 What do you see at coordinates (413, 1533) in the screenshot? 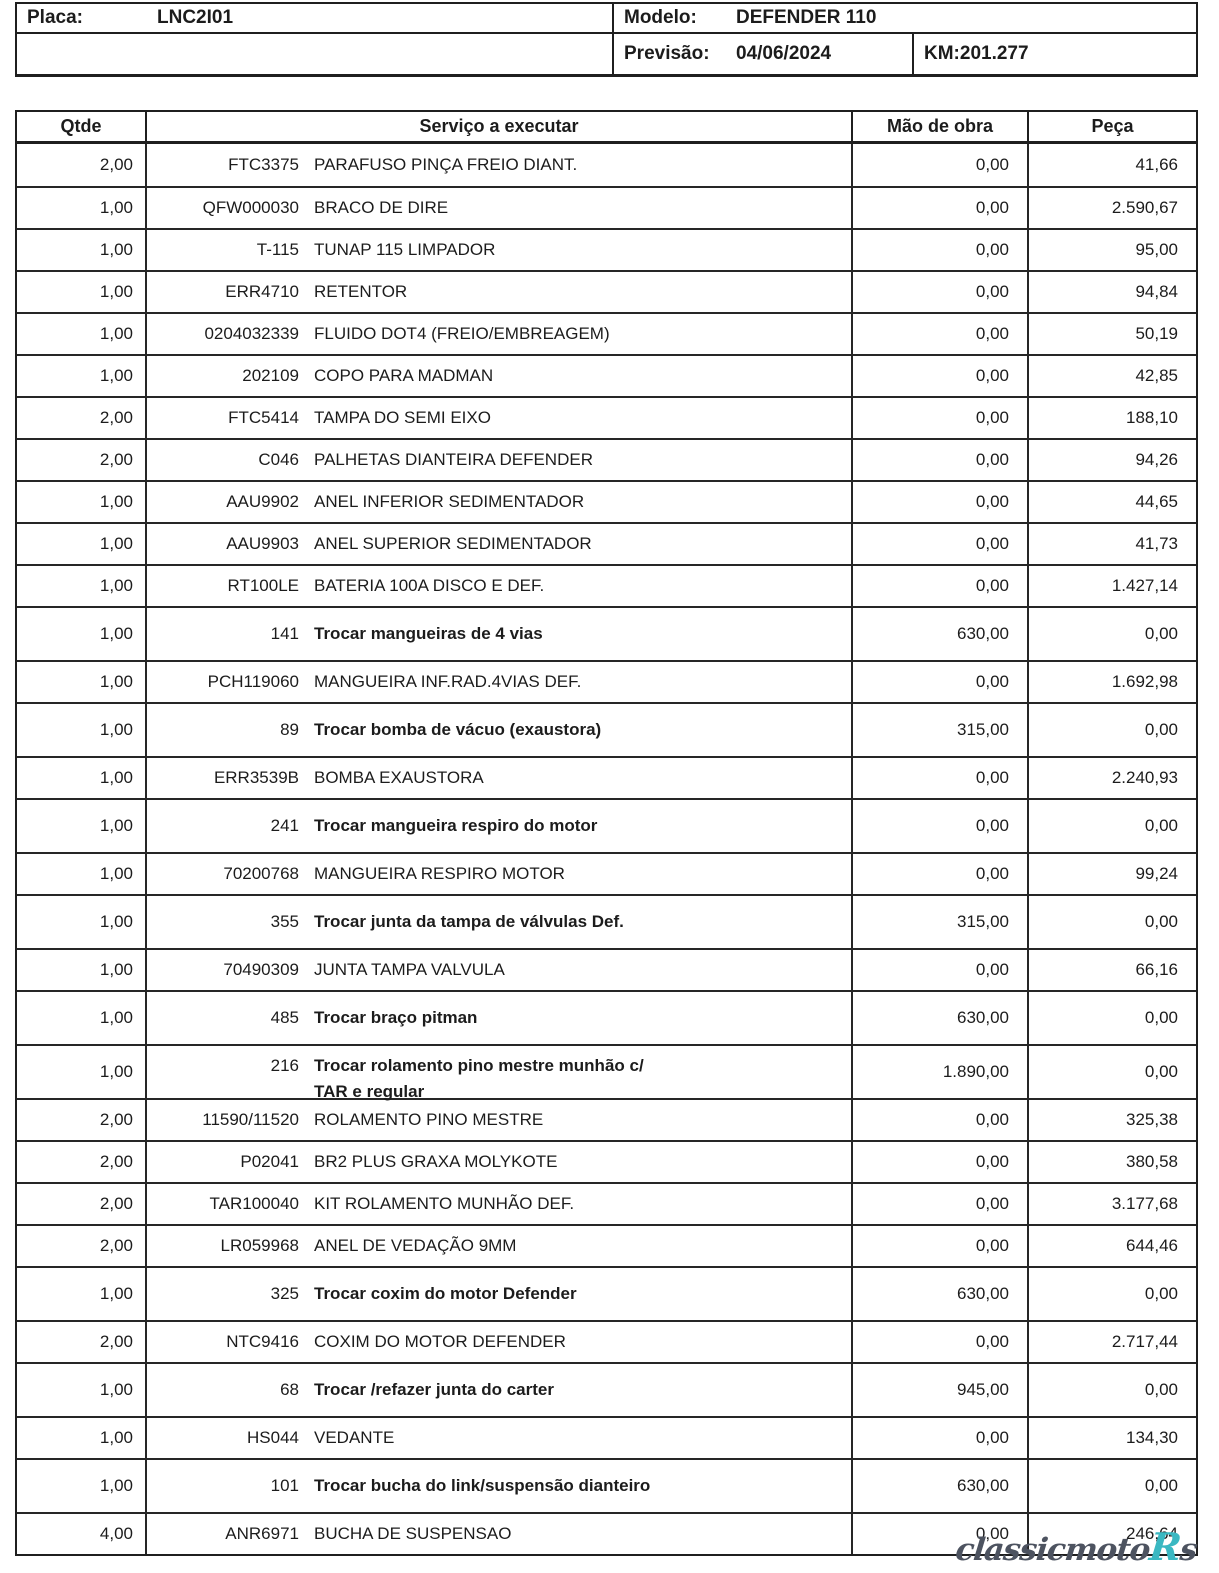
I see `item-description: BUCHA DE SUSPENSAO` at bounding box center [413, 1533].